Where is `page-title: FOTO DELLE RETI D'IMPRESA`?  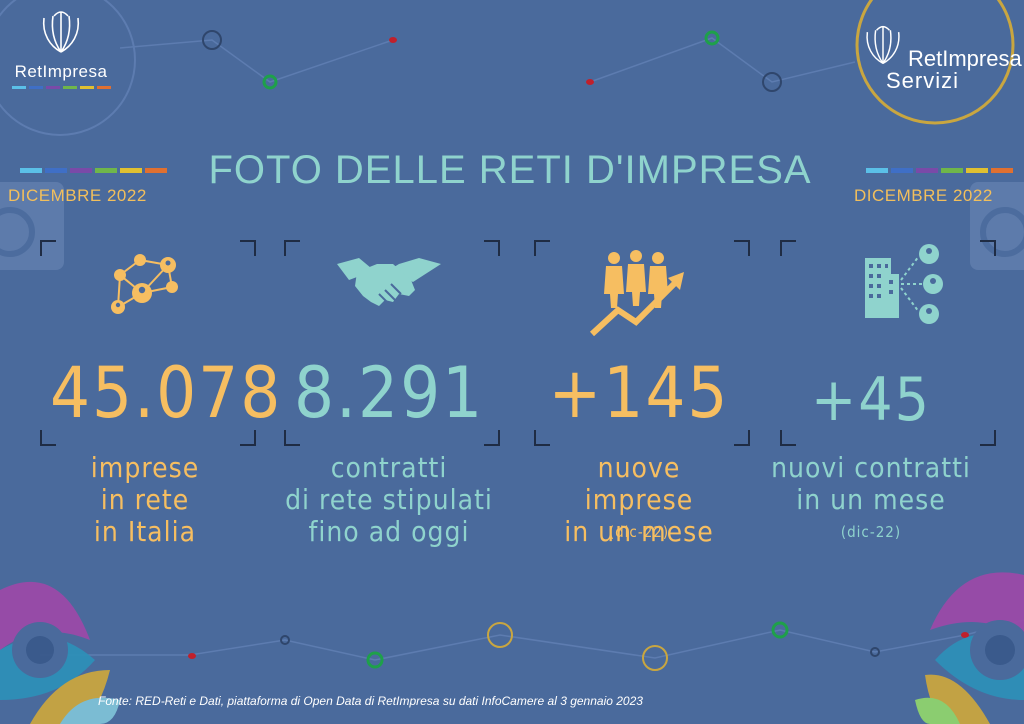
page-title: FOTO DELLE RETI D'IMPRESA is located at coordinates (510, 170).